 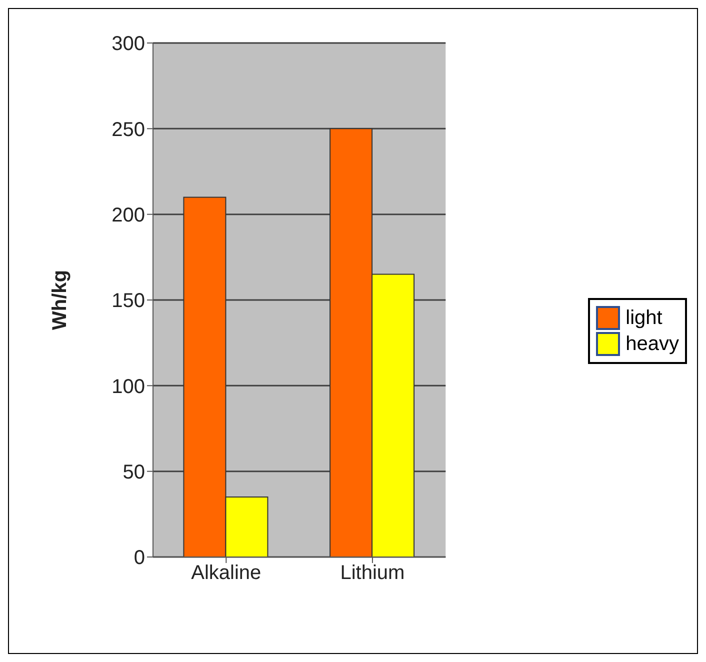 What do you see at coordinates (372, 573) in the screenshot?
I see `x-tick-label: Lithium` at bounding box center [372, 573].